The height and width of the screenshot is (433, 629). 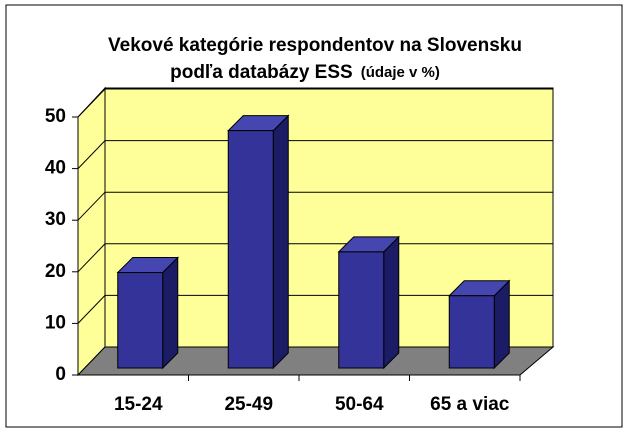 I want to click on floor, so click(x=315, y=361).